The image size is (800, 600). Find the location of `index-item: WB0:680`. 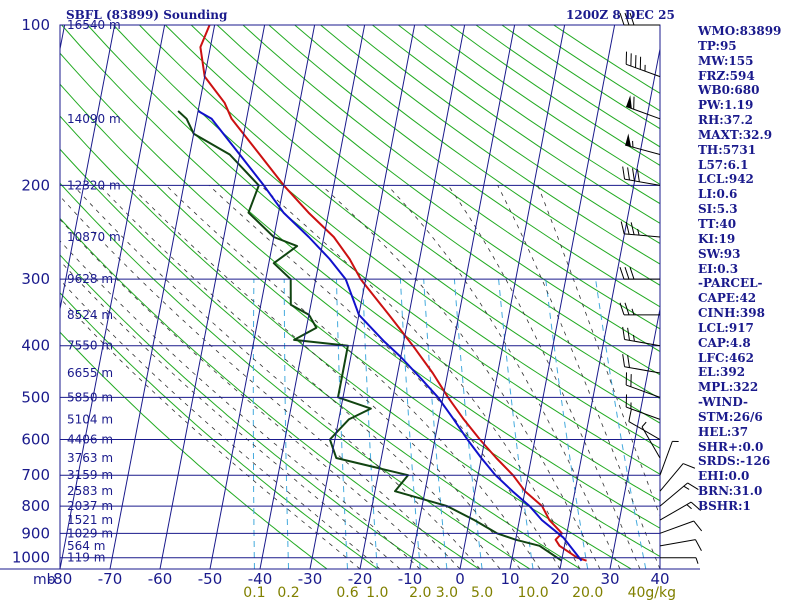

index-item: WB0:680 is located at coordinates (729, 90).